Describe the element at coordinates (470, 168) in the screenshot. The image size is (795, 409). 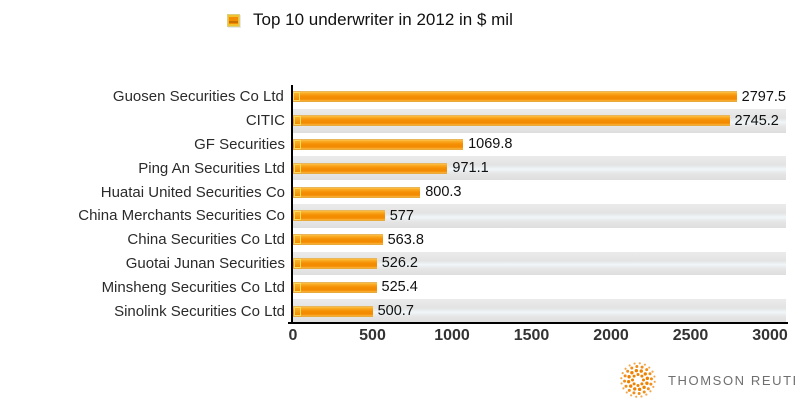
I see `bar-value-label: 971.1` at that location.